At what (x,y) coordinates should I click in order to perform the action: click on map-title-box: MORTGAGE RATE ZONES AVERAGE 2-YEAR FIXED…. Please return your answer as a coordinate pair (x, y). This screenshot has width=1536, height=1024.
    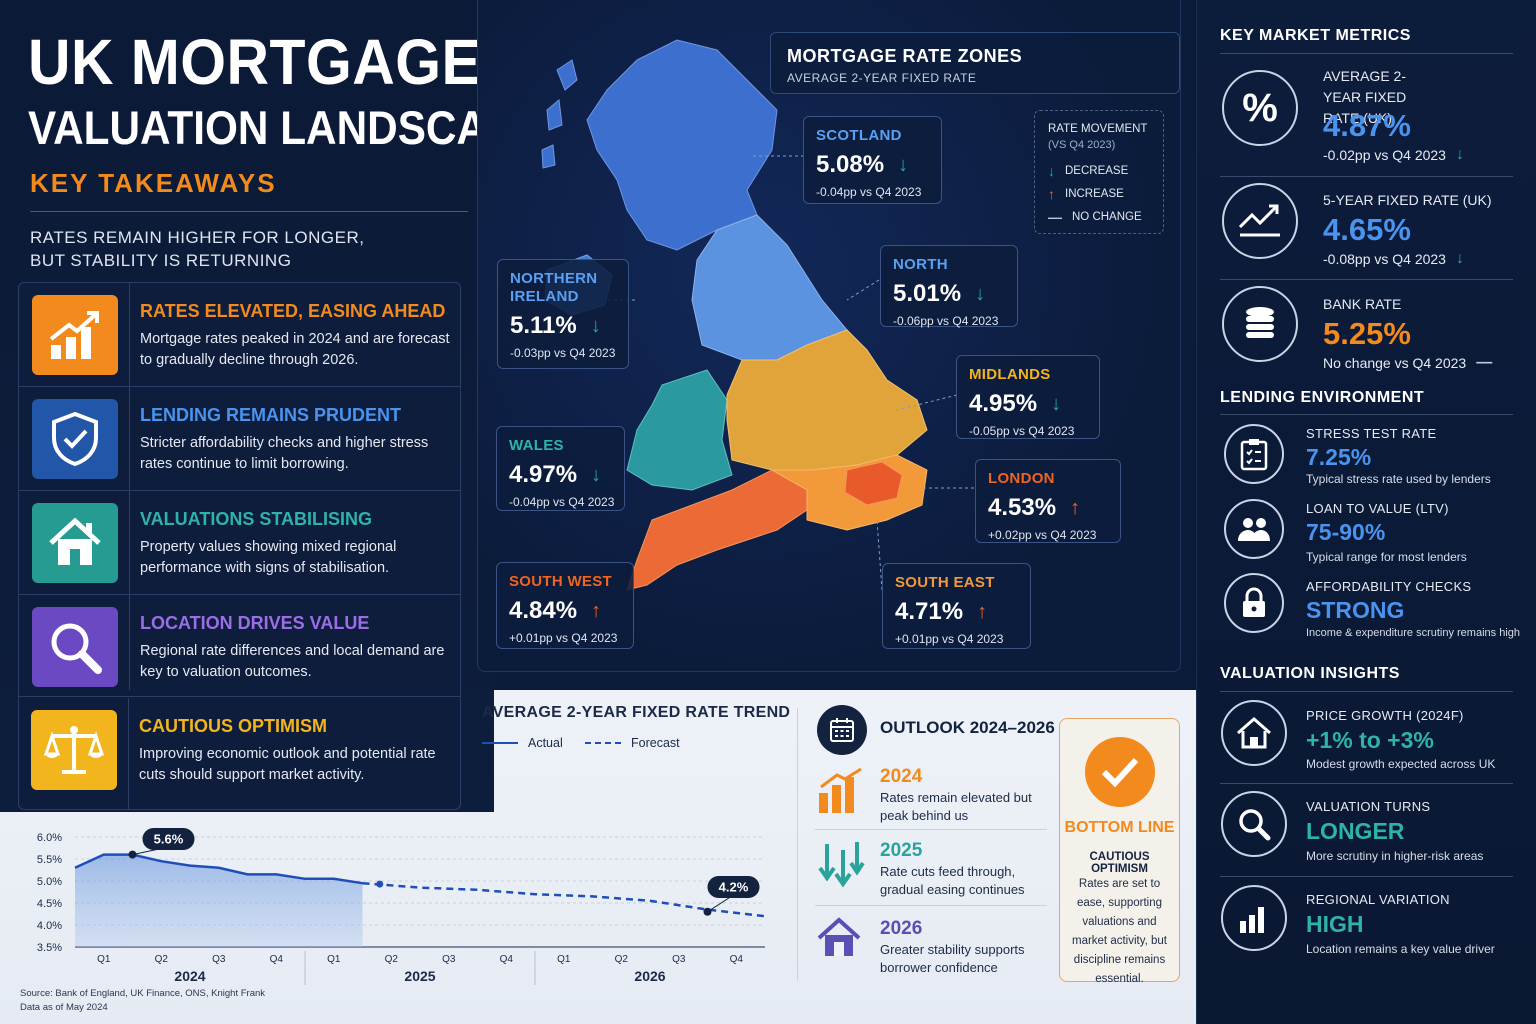
    Looking at the image, I should click on (975, 63).